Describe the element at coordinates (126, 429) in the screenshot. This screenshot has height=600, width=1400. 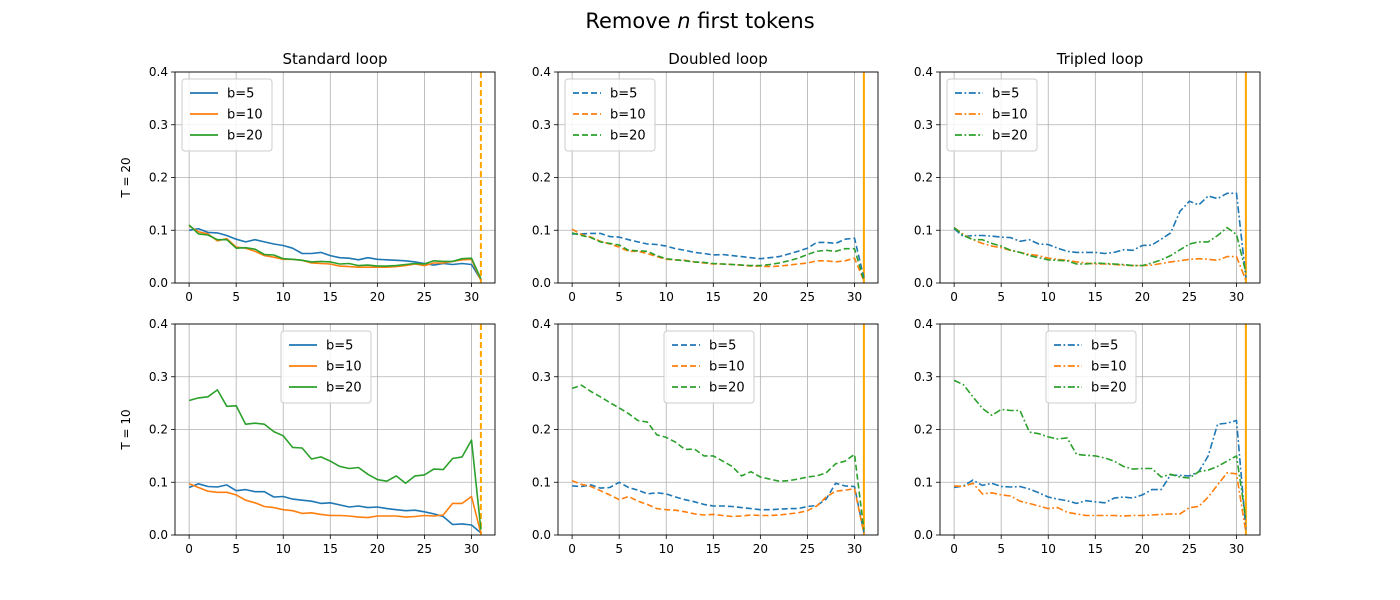
I see `y-axis-label: T = 10` at that location.